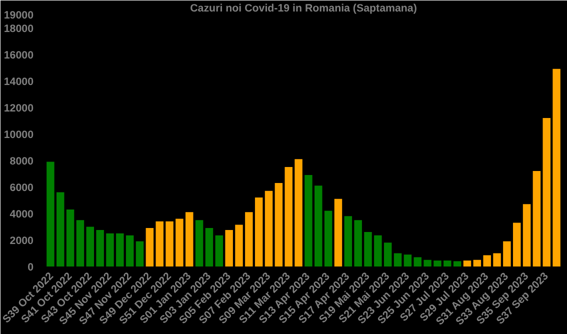 This screenshot has height=334, width=567. I want to click on y-tick-label: 10000, so click(19, 134).